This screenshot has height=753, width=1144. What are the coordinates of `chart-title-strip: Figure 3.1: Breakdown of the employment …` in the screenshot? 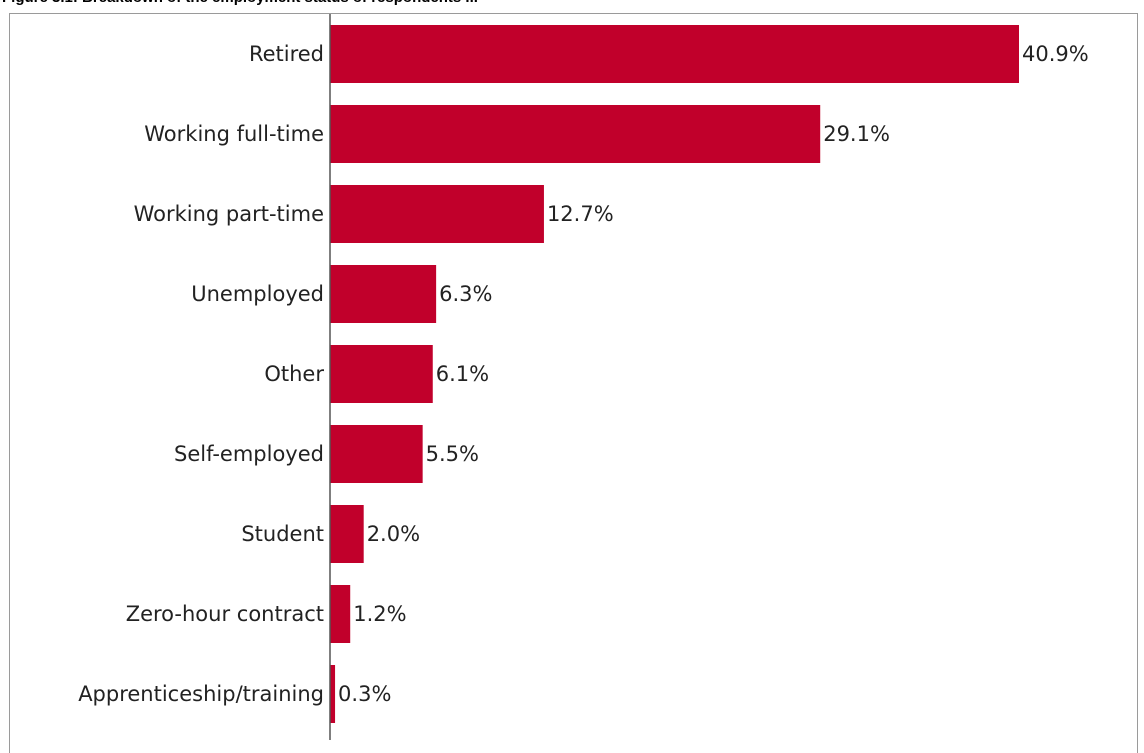 It's located at (572, 4).